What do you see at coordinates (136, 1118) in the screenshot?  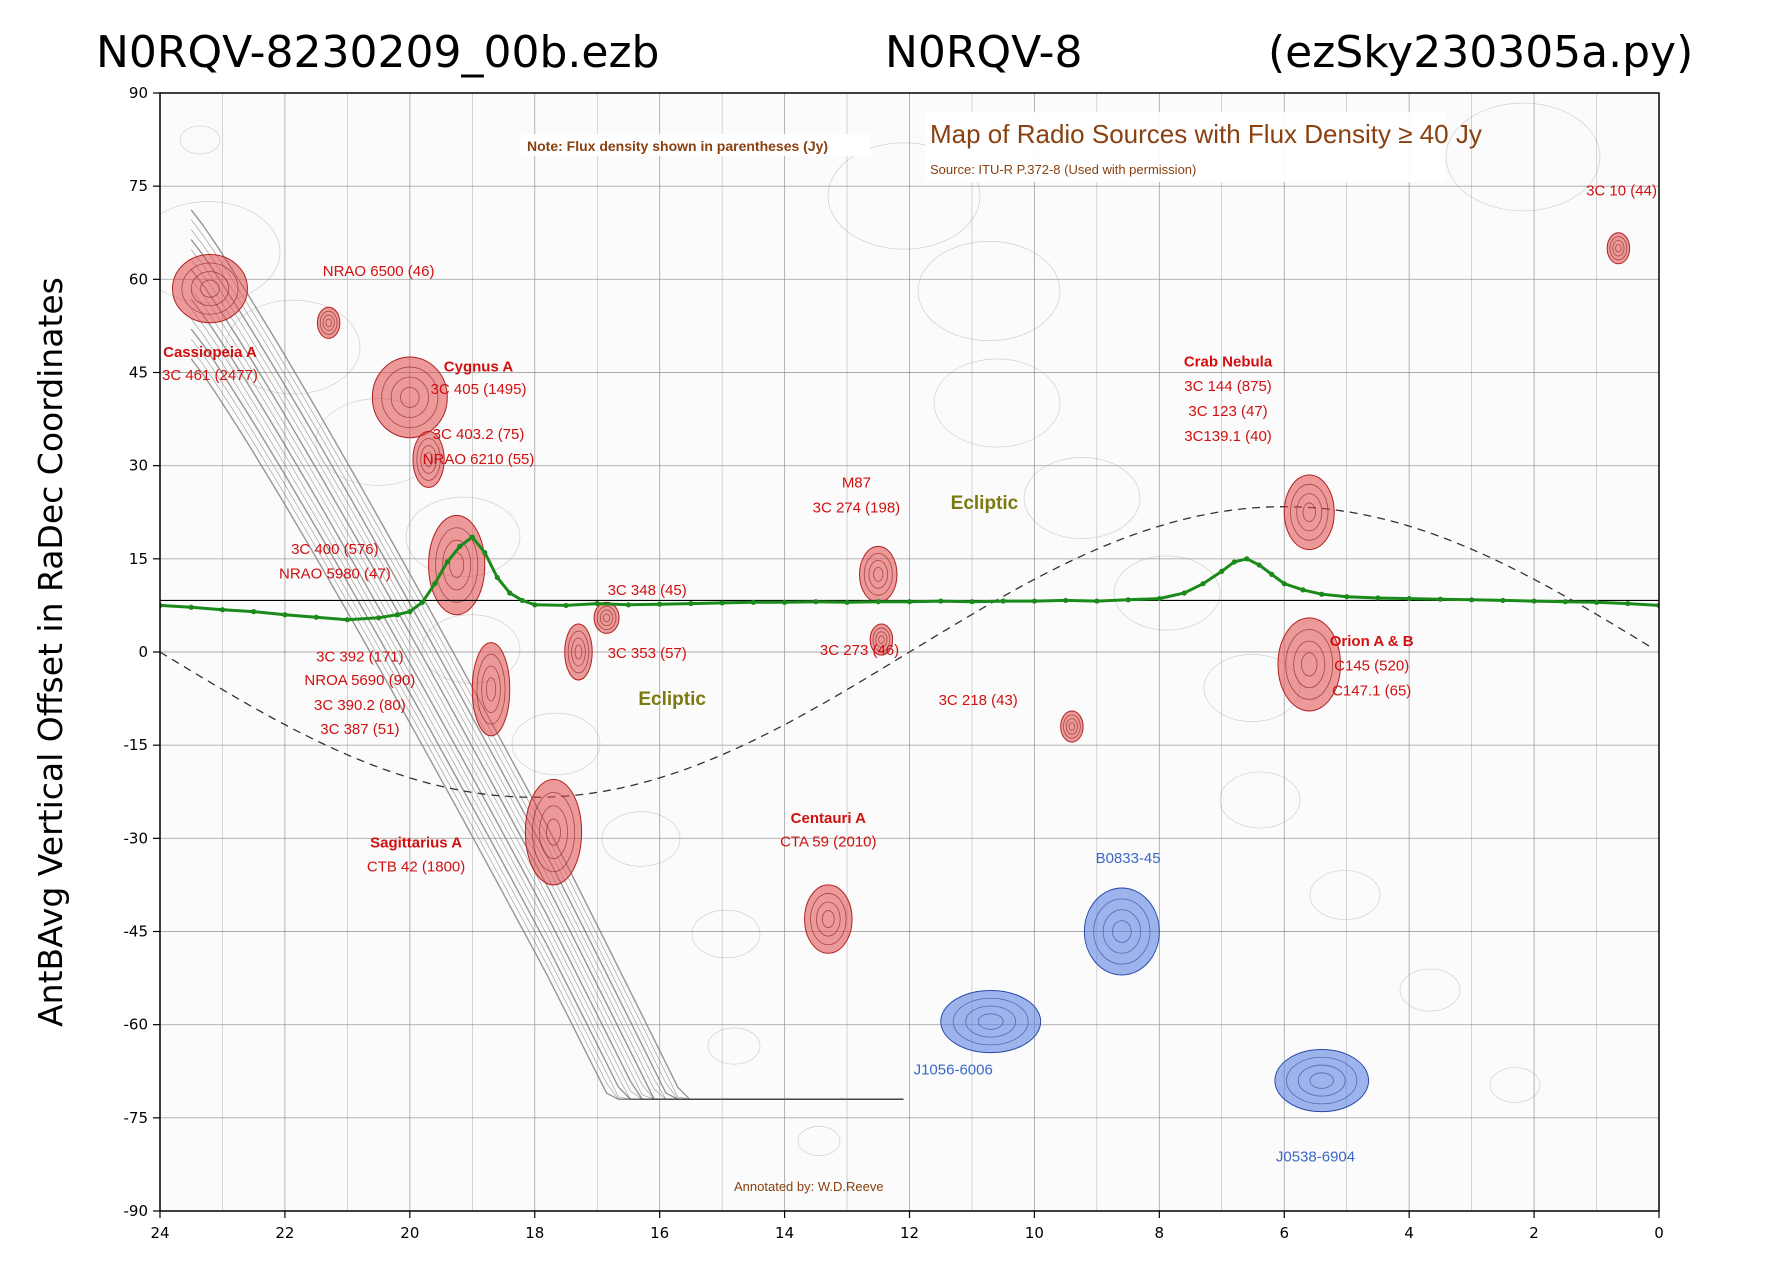 I see `y-tick-label: -75` at bounding box center [136, 1118].